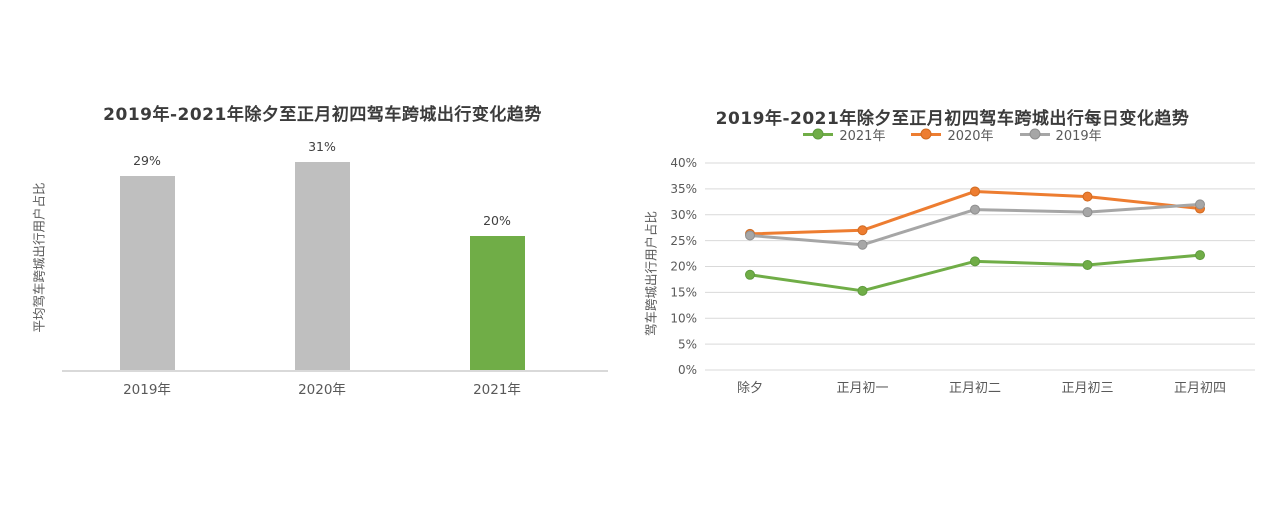 The height and width of the screenshot is (511, 1270). What do you see at coordinates (147, 160) in the screenshot?
I see `bar-value-label: 29%` at bounding box center [147, 160].